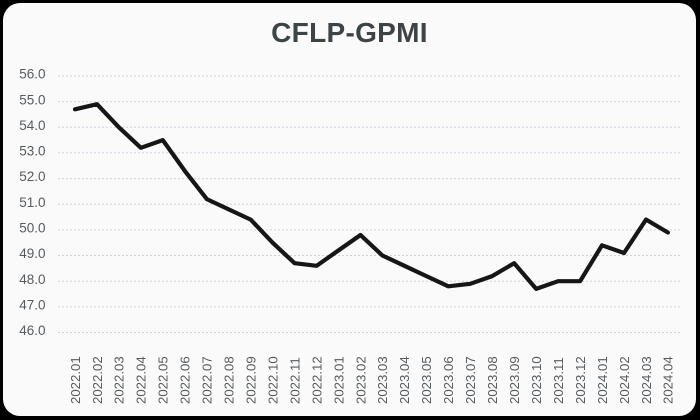 This screenshot has height=420, width=700. I want to click on y-axis-tick-label: 48.0, so click(32, 279).